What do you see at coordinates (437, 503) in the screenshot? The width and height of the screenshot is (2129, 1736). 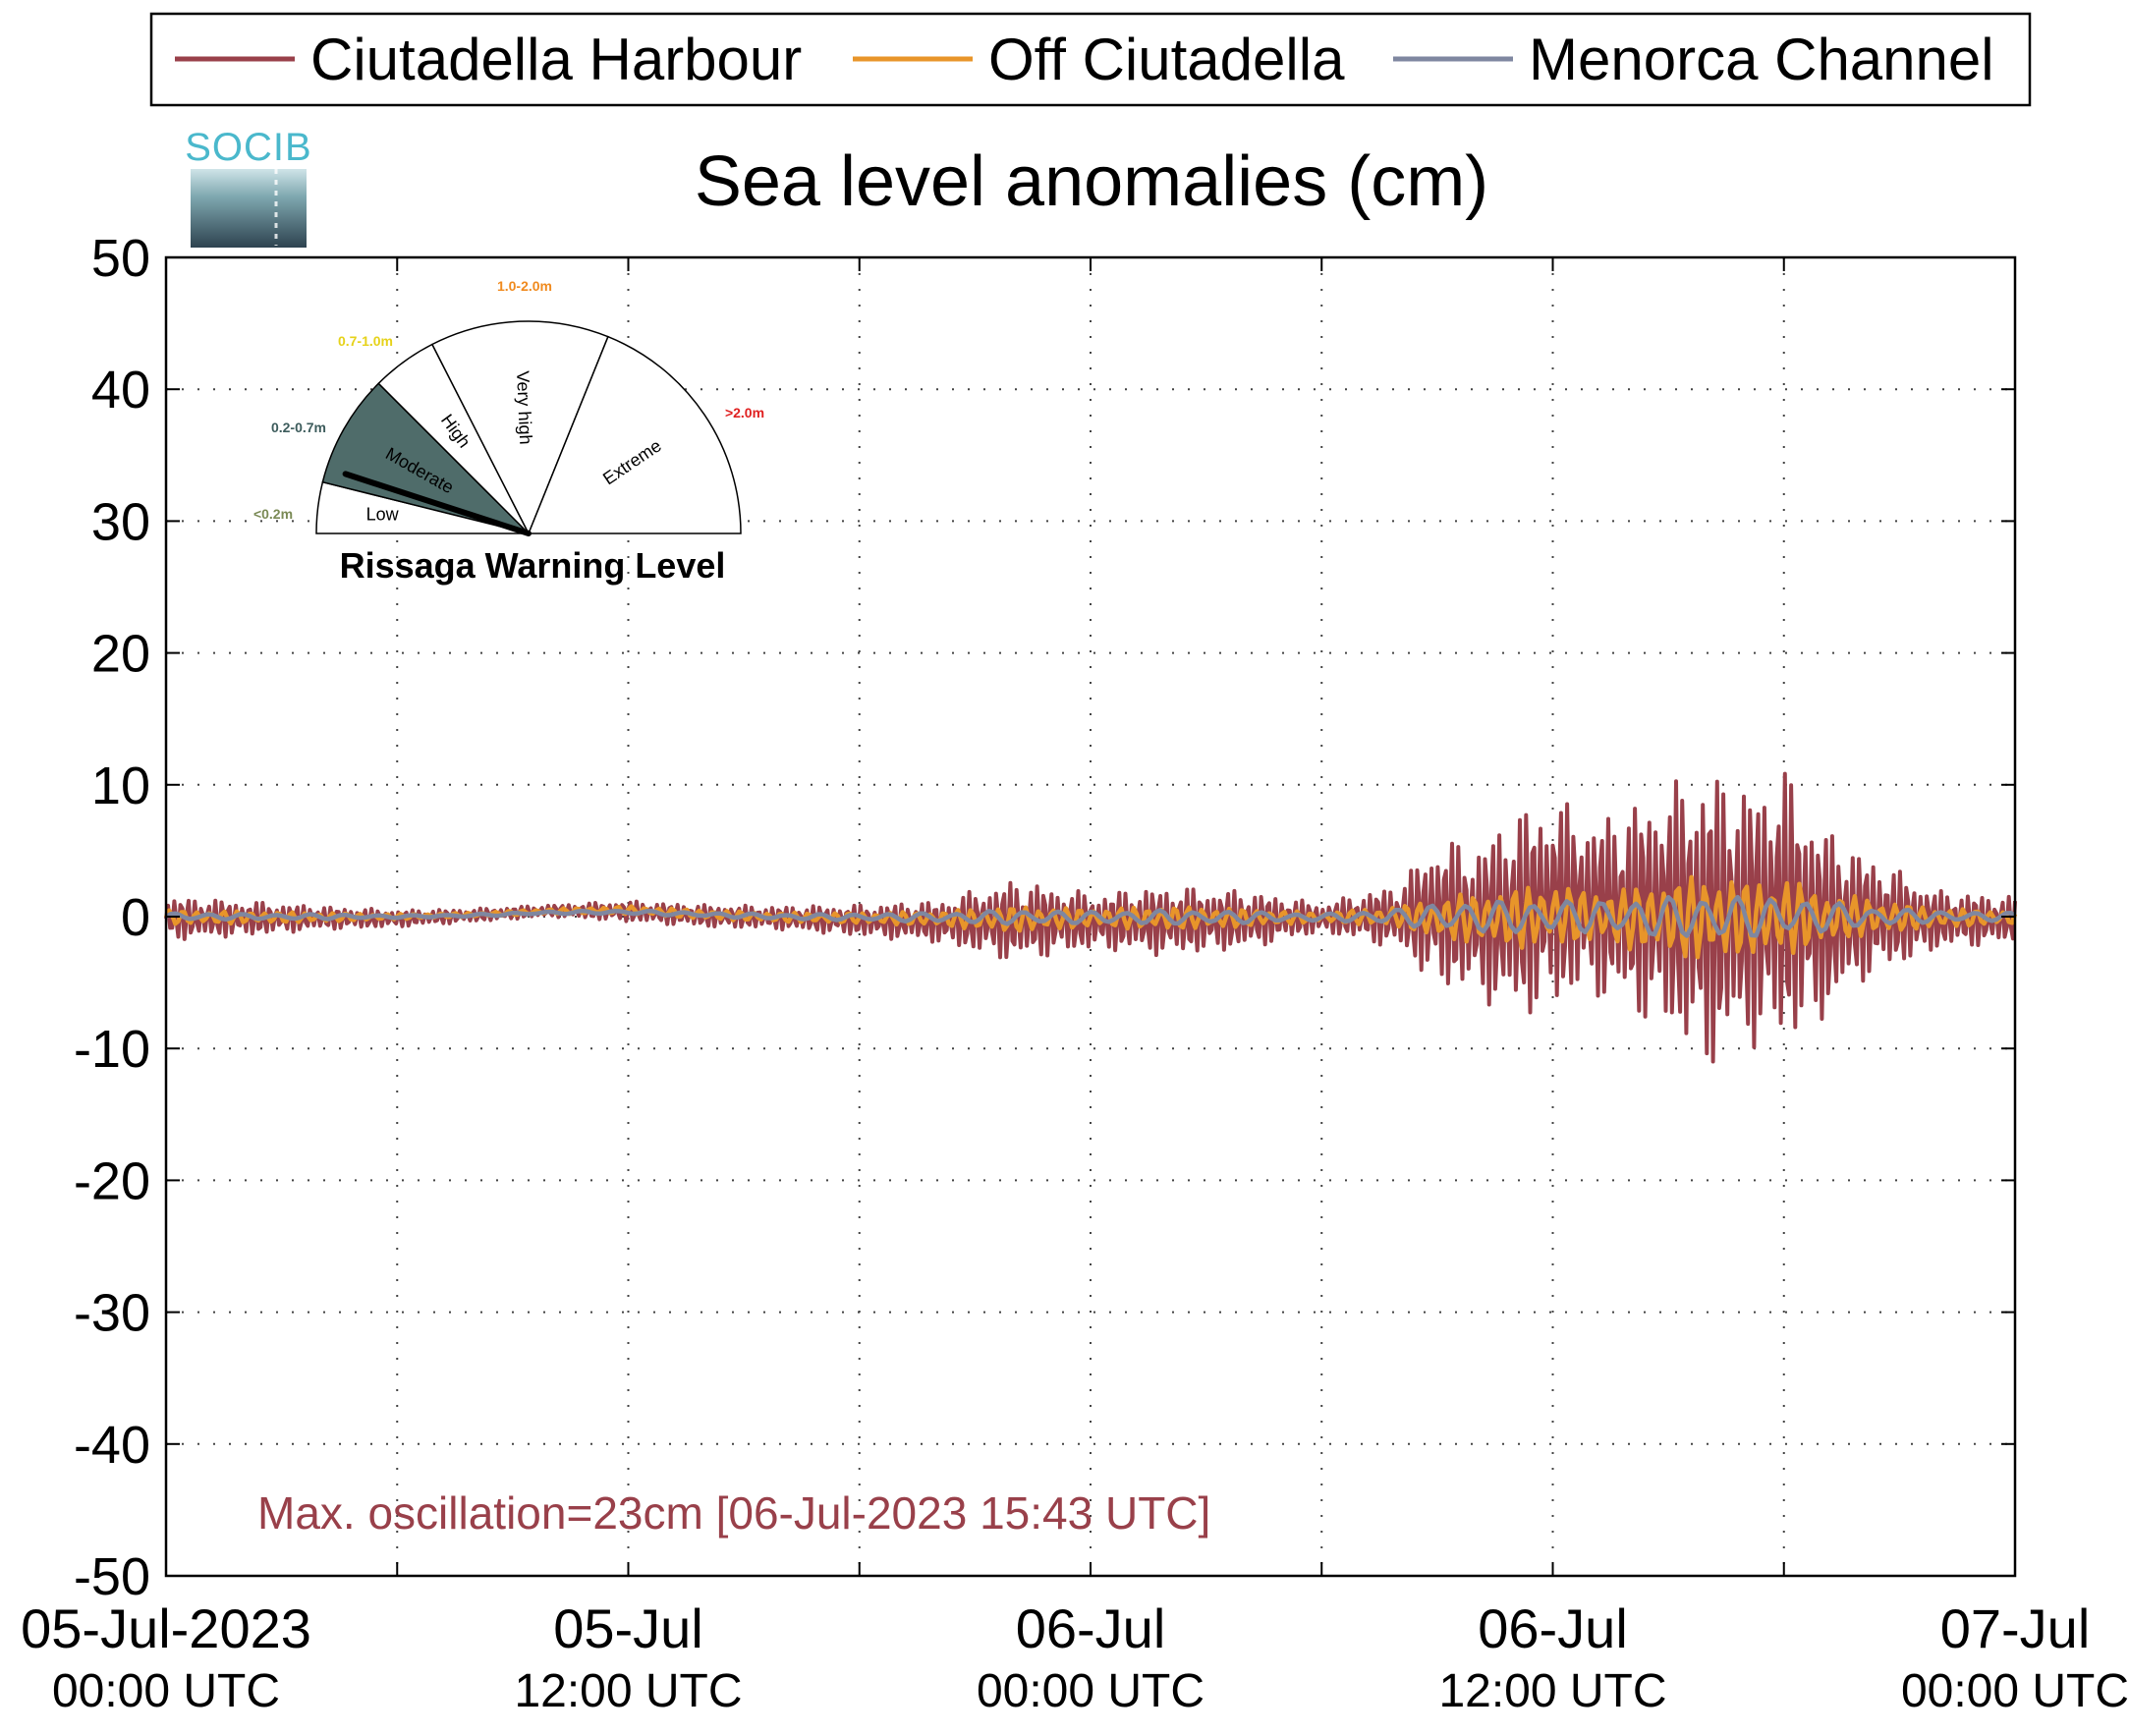 I see `gauge-needle` at bounding box center [437, 503].